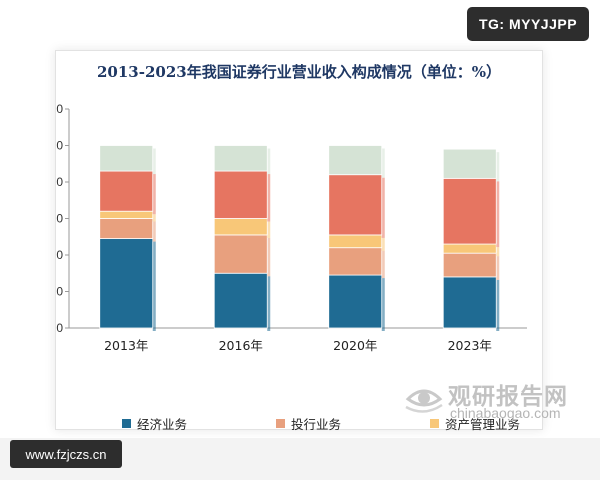 The width and height of the screenshot is (600, 480). Describe the element at coordinates (126, 345) in the screenshot. I see `x-tick-label: 2013年` at that location.